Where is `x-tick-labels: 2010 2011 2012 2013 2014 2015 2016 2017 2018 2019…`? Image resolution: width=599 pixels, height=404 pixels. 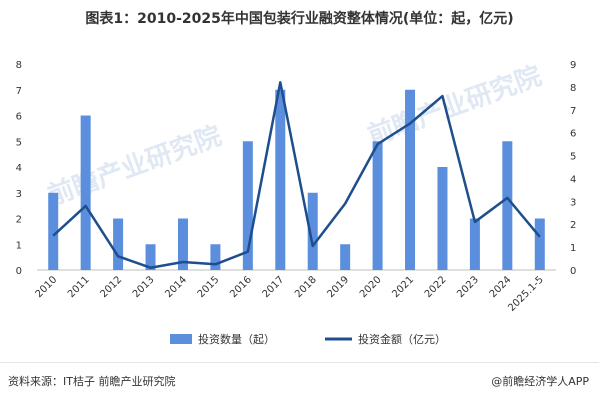
x-tick-labels: 2010 2011 2012 2013 2014 2015 2016 2017 2018 2019… is located at coordinates (290, 294).